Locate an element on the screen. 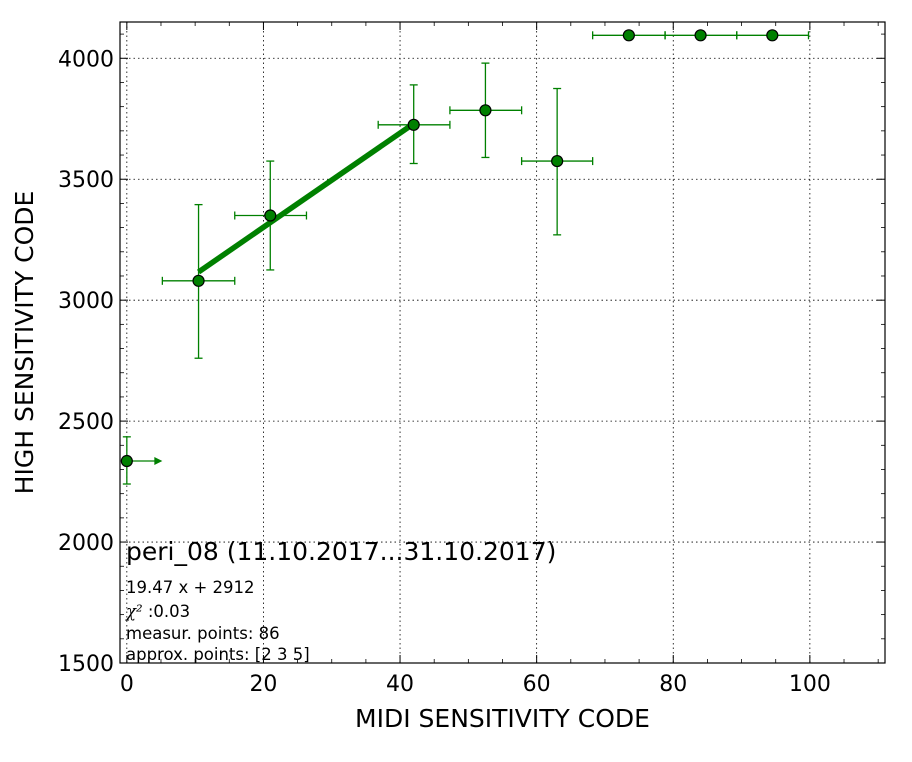 Image resolution: width=912 pixels, height=762 pixels. y-tick-label: 3000 is located at coordinates (86, 301).